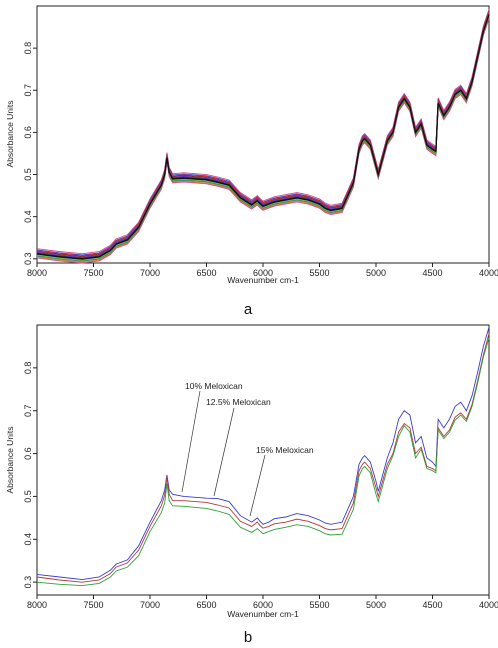  Describe the element at coordinates (263, 280) in the screenshot. I see `chart-a-x-axis-label: Wavenumber cm-1` at that location.